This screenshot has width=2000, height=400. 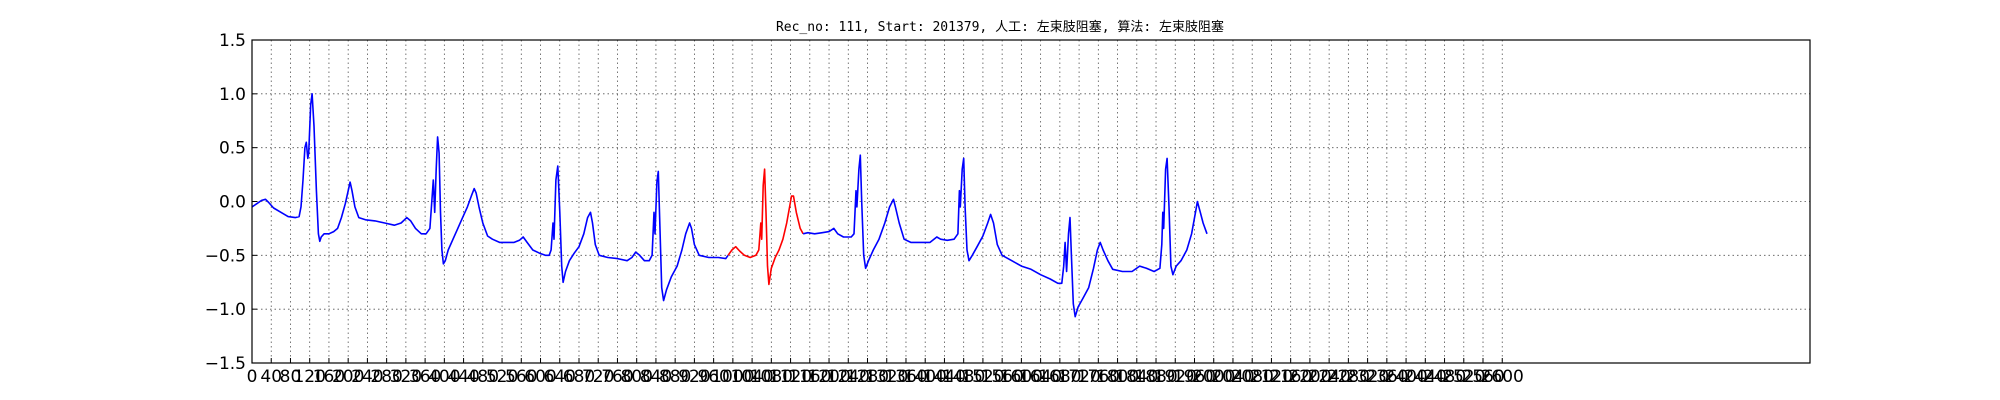 I want to click on x-tick-label: 2600, so click(x=1502, y=377).